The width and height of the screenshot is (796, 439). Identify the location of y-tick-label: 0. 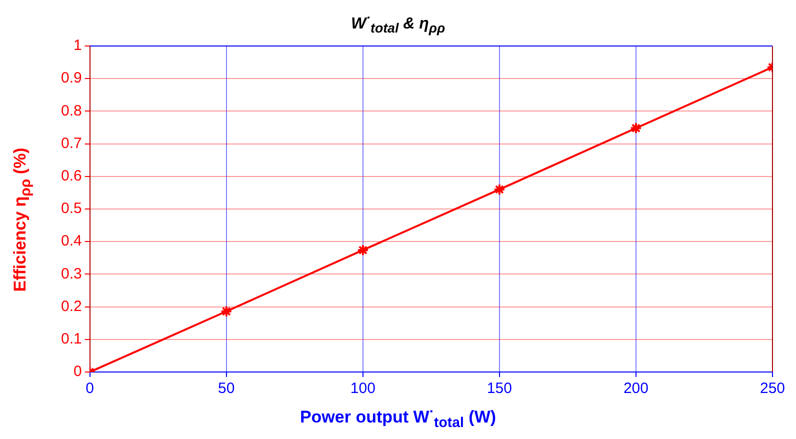
(78, 371).